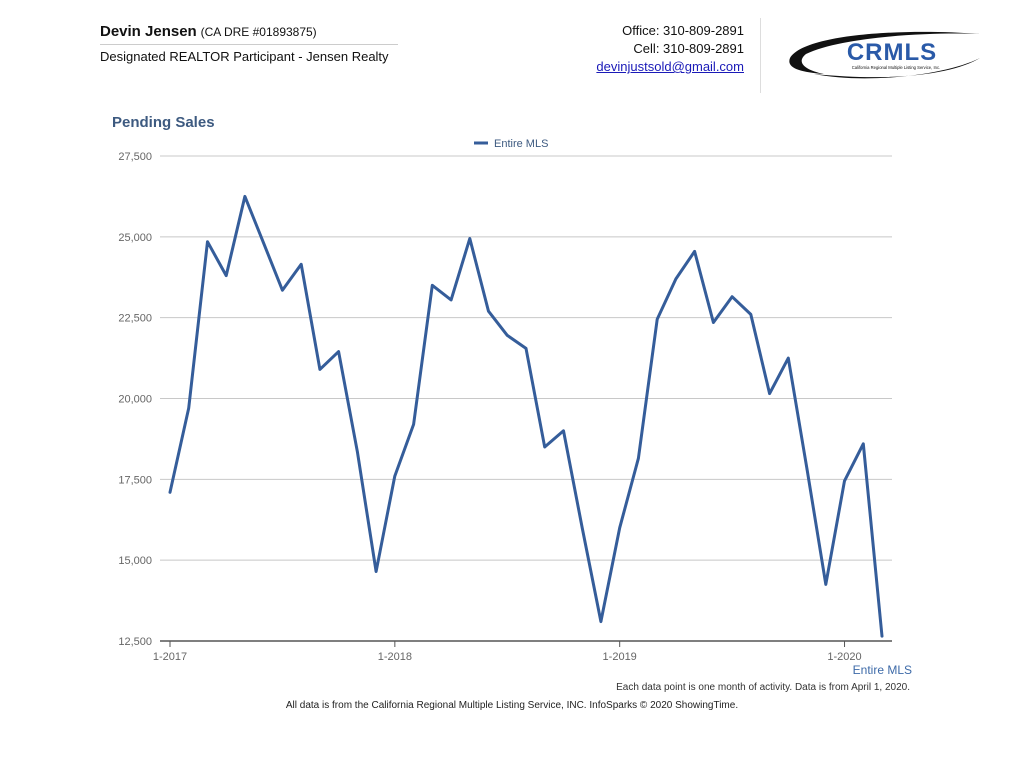 The image size is (1024, 768). I want to click on y-tick-label: 15,000, so click(135, 561).